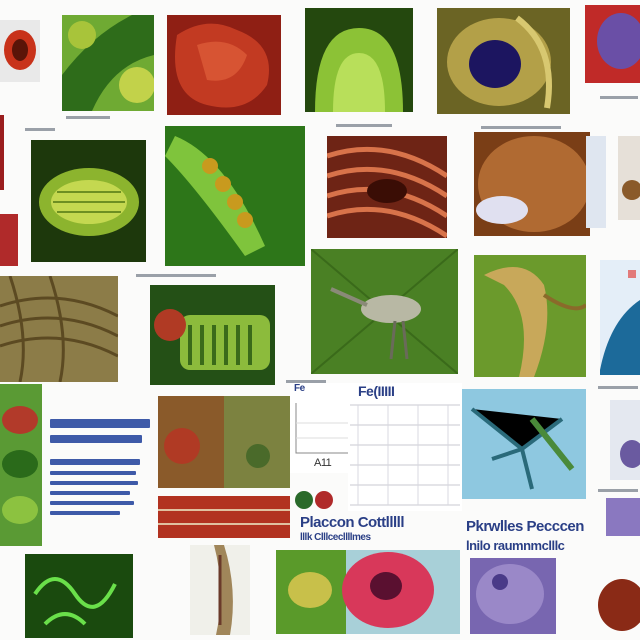 Image resolution: width=640 pixels, height=640 pixels. I want to click on thumbnail-bird-on-grass, so click(384, 311).